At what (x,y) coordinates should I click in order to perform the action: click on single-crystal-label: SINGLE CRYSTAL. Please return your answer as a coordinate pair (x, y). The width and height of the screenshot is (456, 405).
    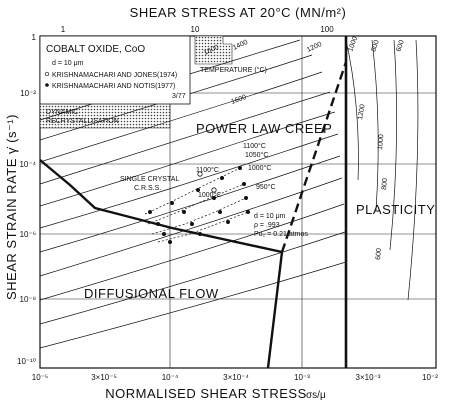
    Looking at the image, I should click on (149, 179).